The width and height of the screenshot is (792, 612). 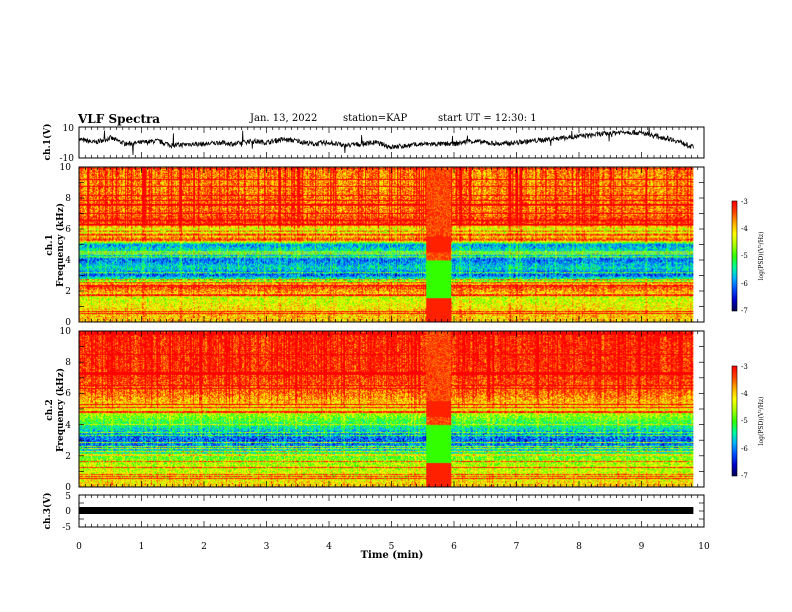 What do you see at coordinates (68, 488) in the screenshot?
I see `ch2-ytick-0: 0` at bounding box center [68, 488].